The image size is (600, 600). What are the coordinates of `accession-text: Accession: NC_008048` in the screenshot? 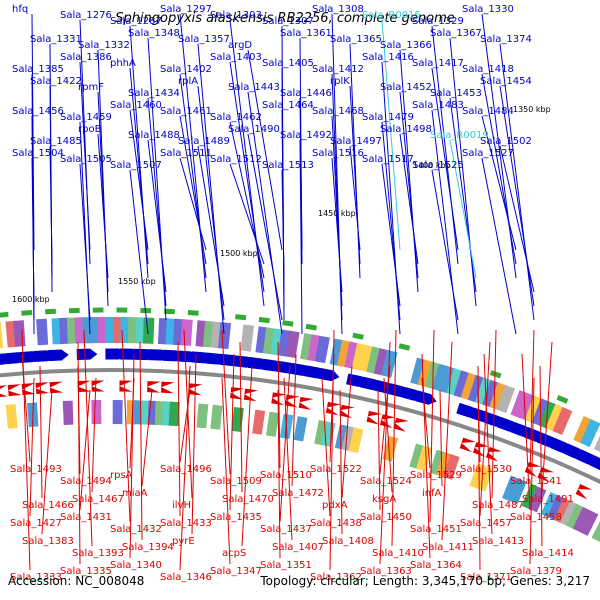 It's located at (76, 581).